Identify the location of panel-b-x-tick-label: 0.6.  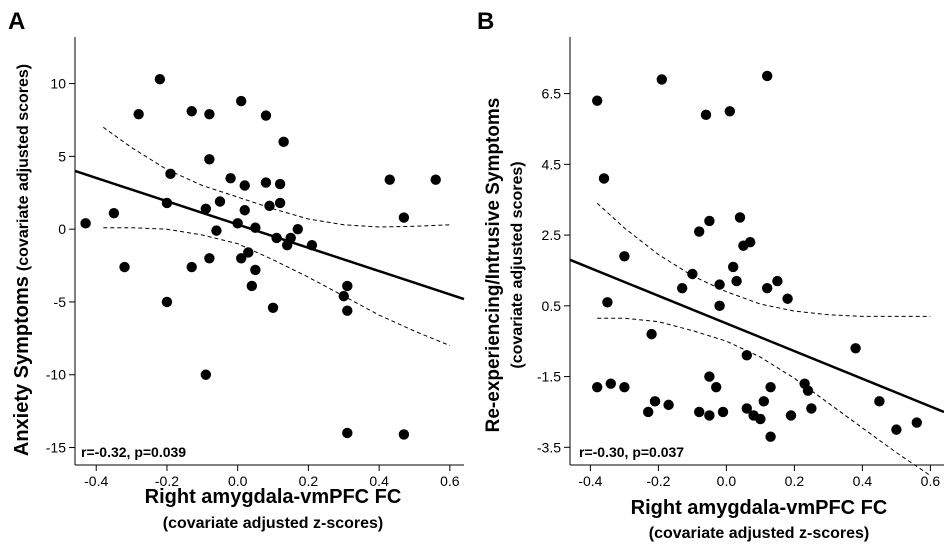
(931, 481).